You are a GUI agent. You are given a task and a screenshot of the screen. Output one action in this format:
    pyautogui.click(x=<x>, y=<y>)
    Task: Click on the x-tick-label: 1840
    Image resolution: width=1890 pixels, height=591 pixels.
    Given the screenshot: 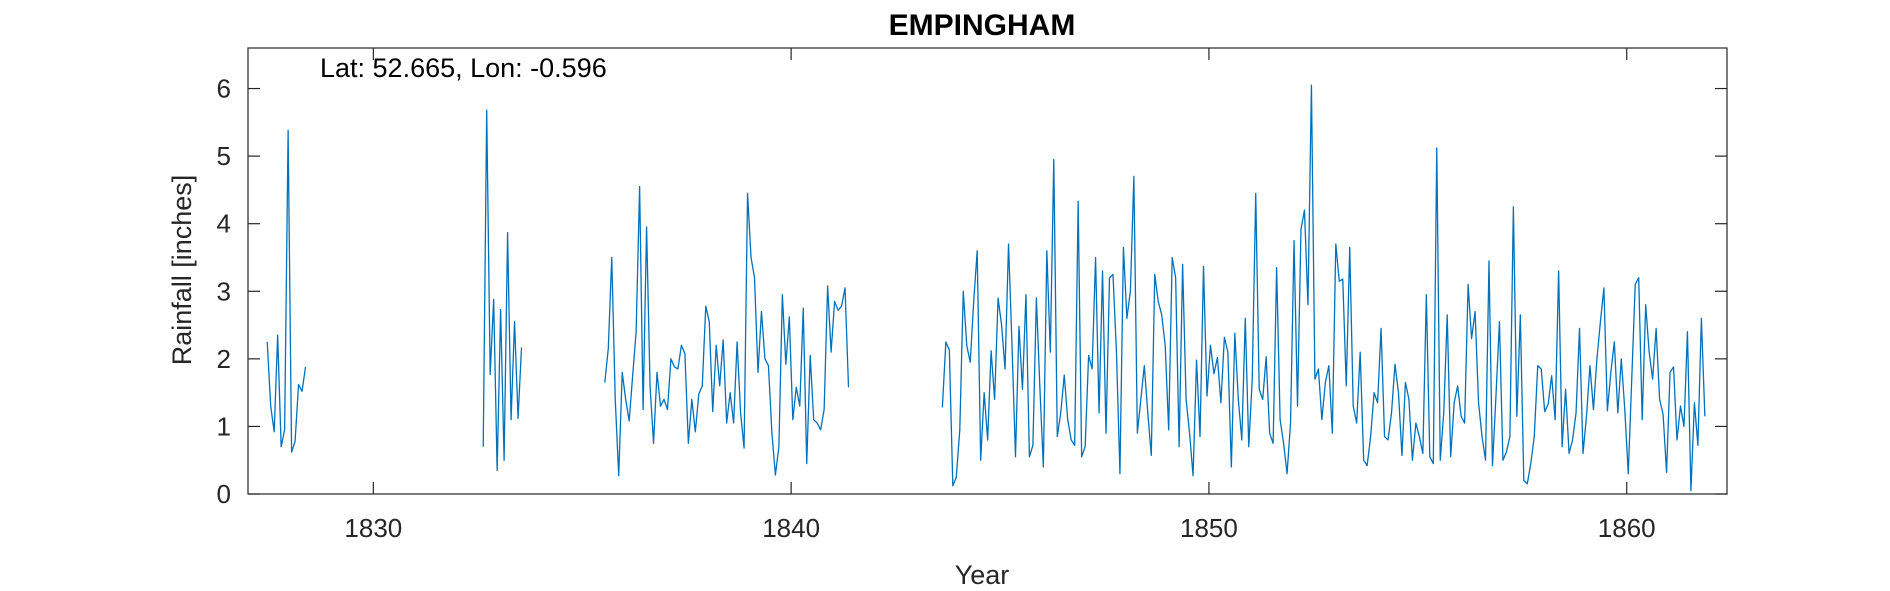 What is the action you would take?
    pyautogui.click(x=791, y=528)
    